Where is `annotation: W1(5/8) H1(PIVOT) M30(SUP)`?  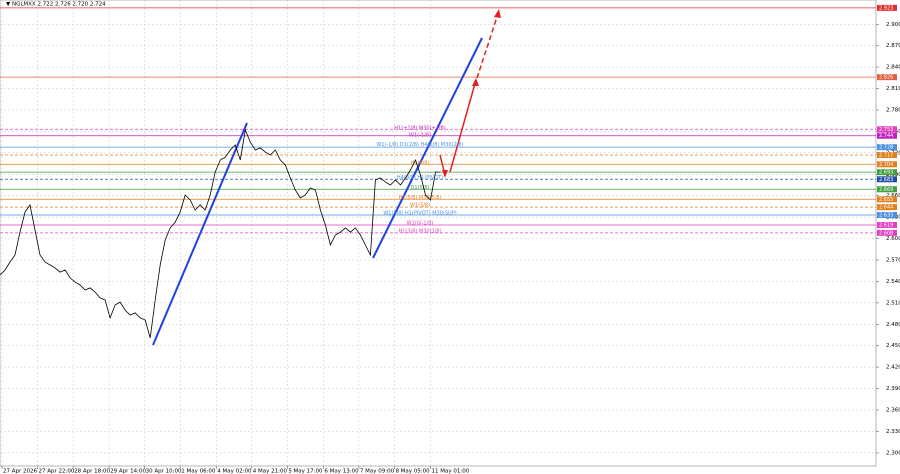 annotation: W1(5/8) H1(PIVOT) M30(SUP) is located at coordinates (419, 214).